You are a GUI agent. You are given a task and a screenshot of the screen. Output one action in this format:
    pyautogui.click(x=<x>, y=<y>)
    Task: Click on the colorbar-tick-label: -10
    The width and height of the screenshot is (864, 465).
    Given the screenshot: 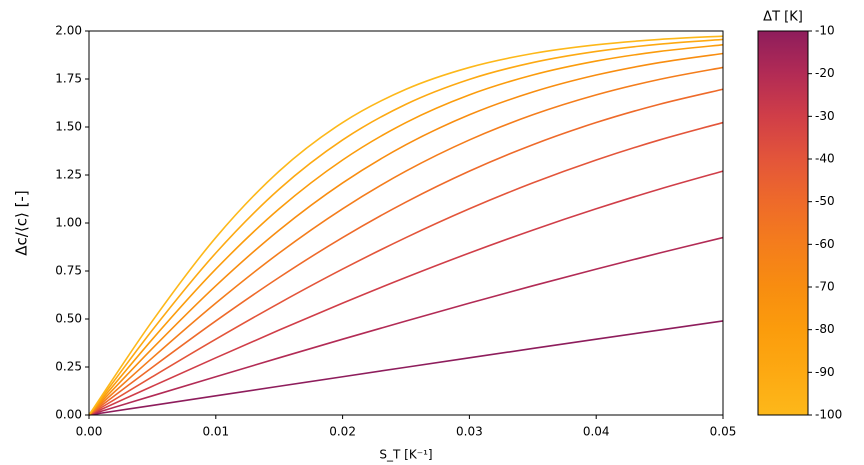 What is the action you would take?
    pyautogui.click(x=825, y=31)
    